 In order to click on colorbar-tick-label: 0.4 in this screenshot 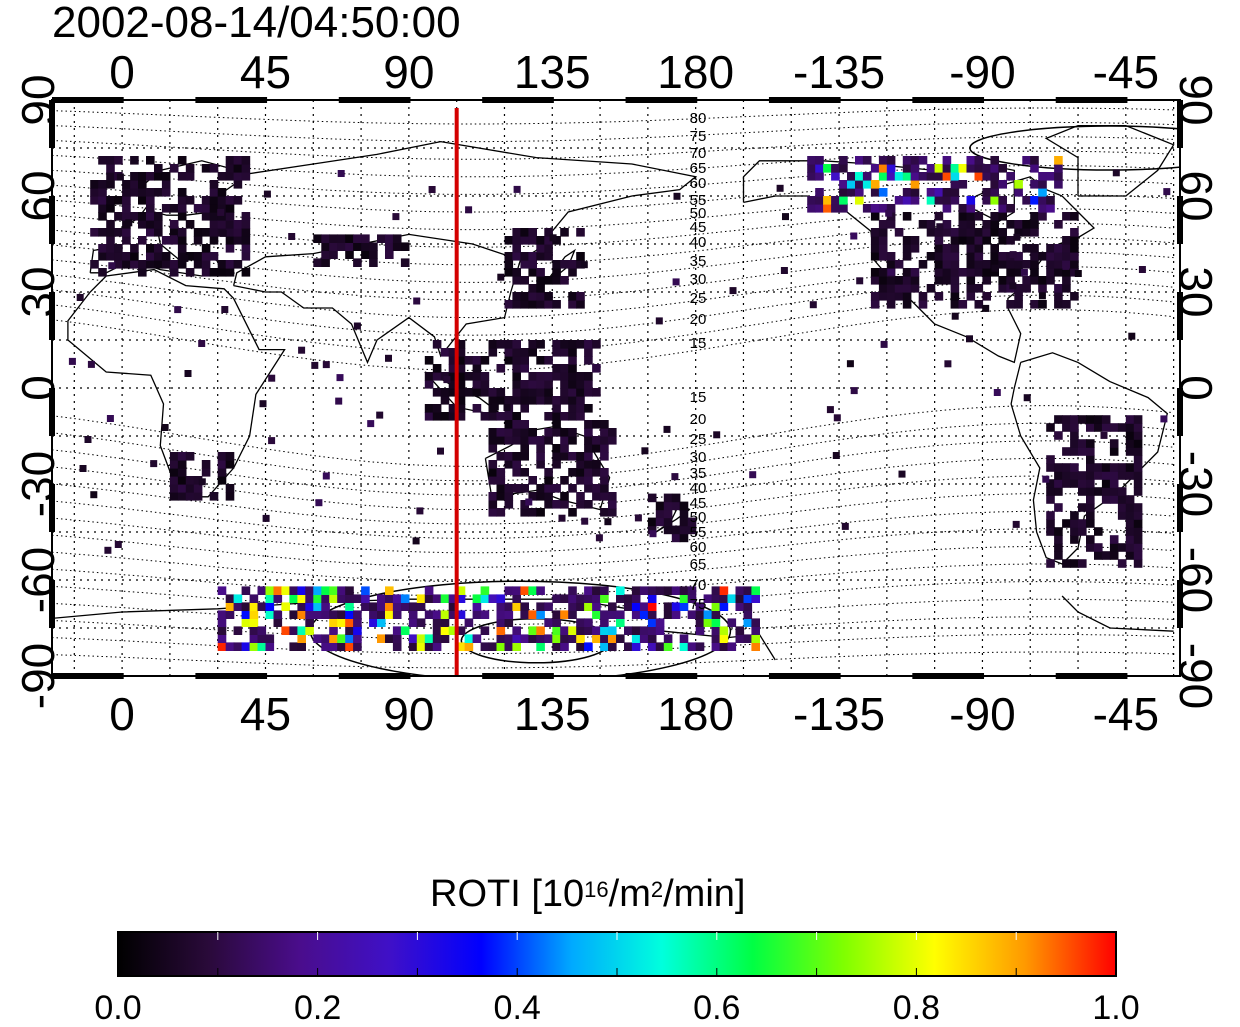, I will do `click(517, 1008)`.